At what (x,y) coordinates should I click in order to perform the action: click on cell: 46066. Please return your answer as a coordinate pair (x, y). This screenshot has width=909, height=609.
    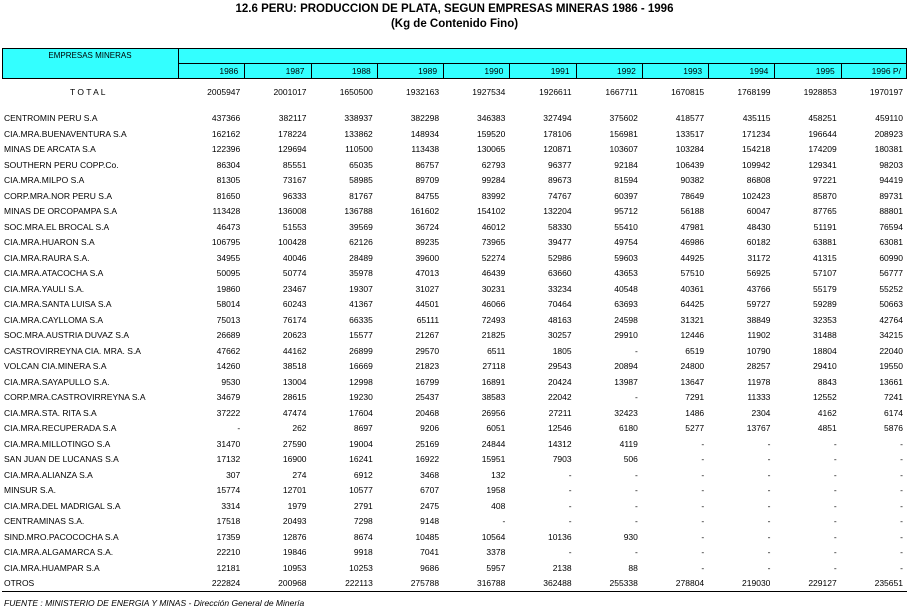
    Looking at the image, I should click on (493, 304).